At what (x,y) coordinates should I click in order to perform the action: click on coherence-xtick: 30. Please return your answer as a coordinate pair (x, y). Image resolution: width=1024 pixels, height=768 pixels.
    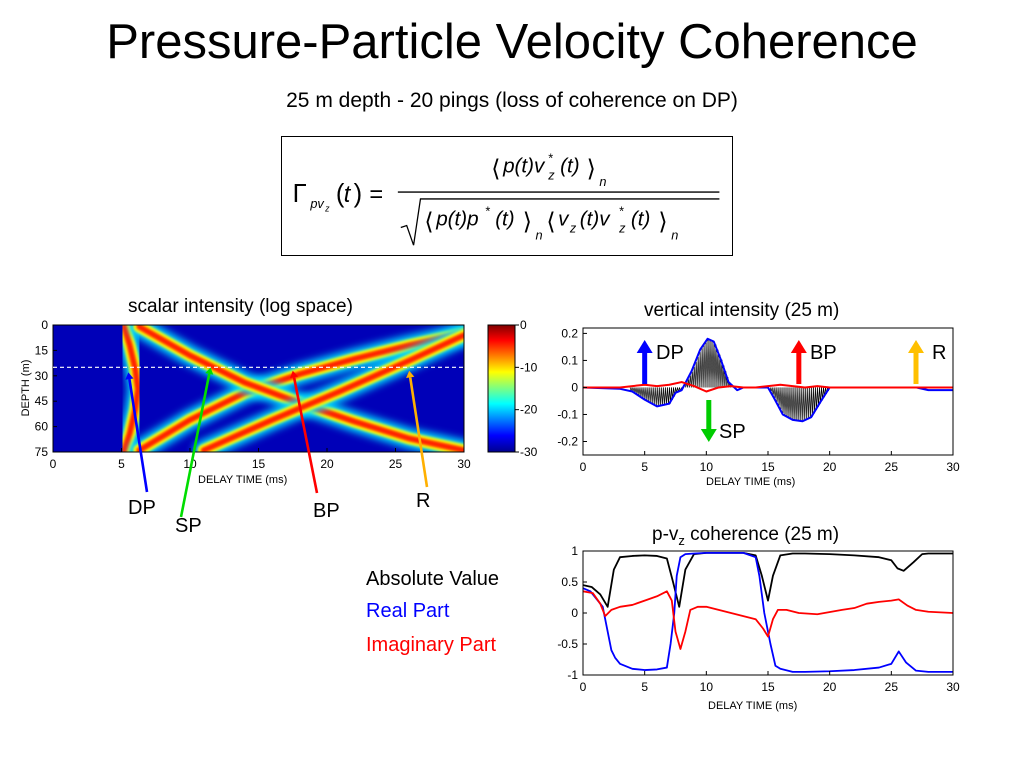
    Looking at the image, I should click on (953, 687).